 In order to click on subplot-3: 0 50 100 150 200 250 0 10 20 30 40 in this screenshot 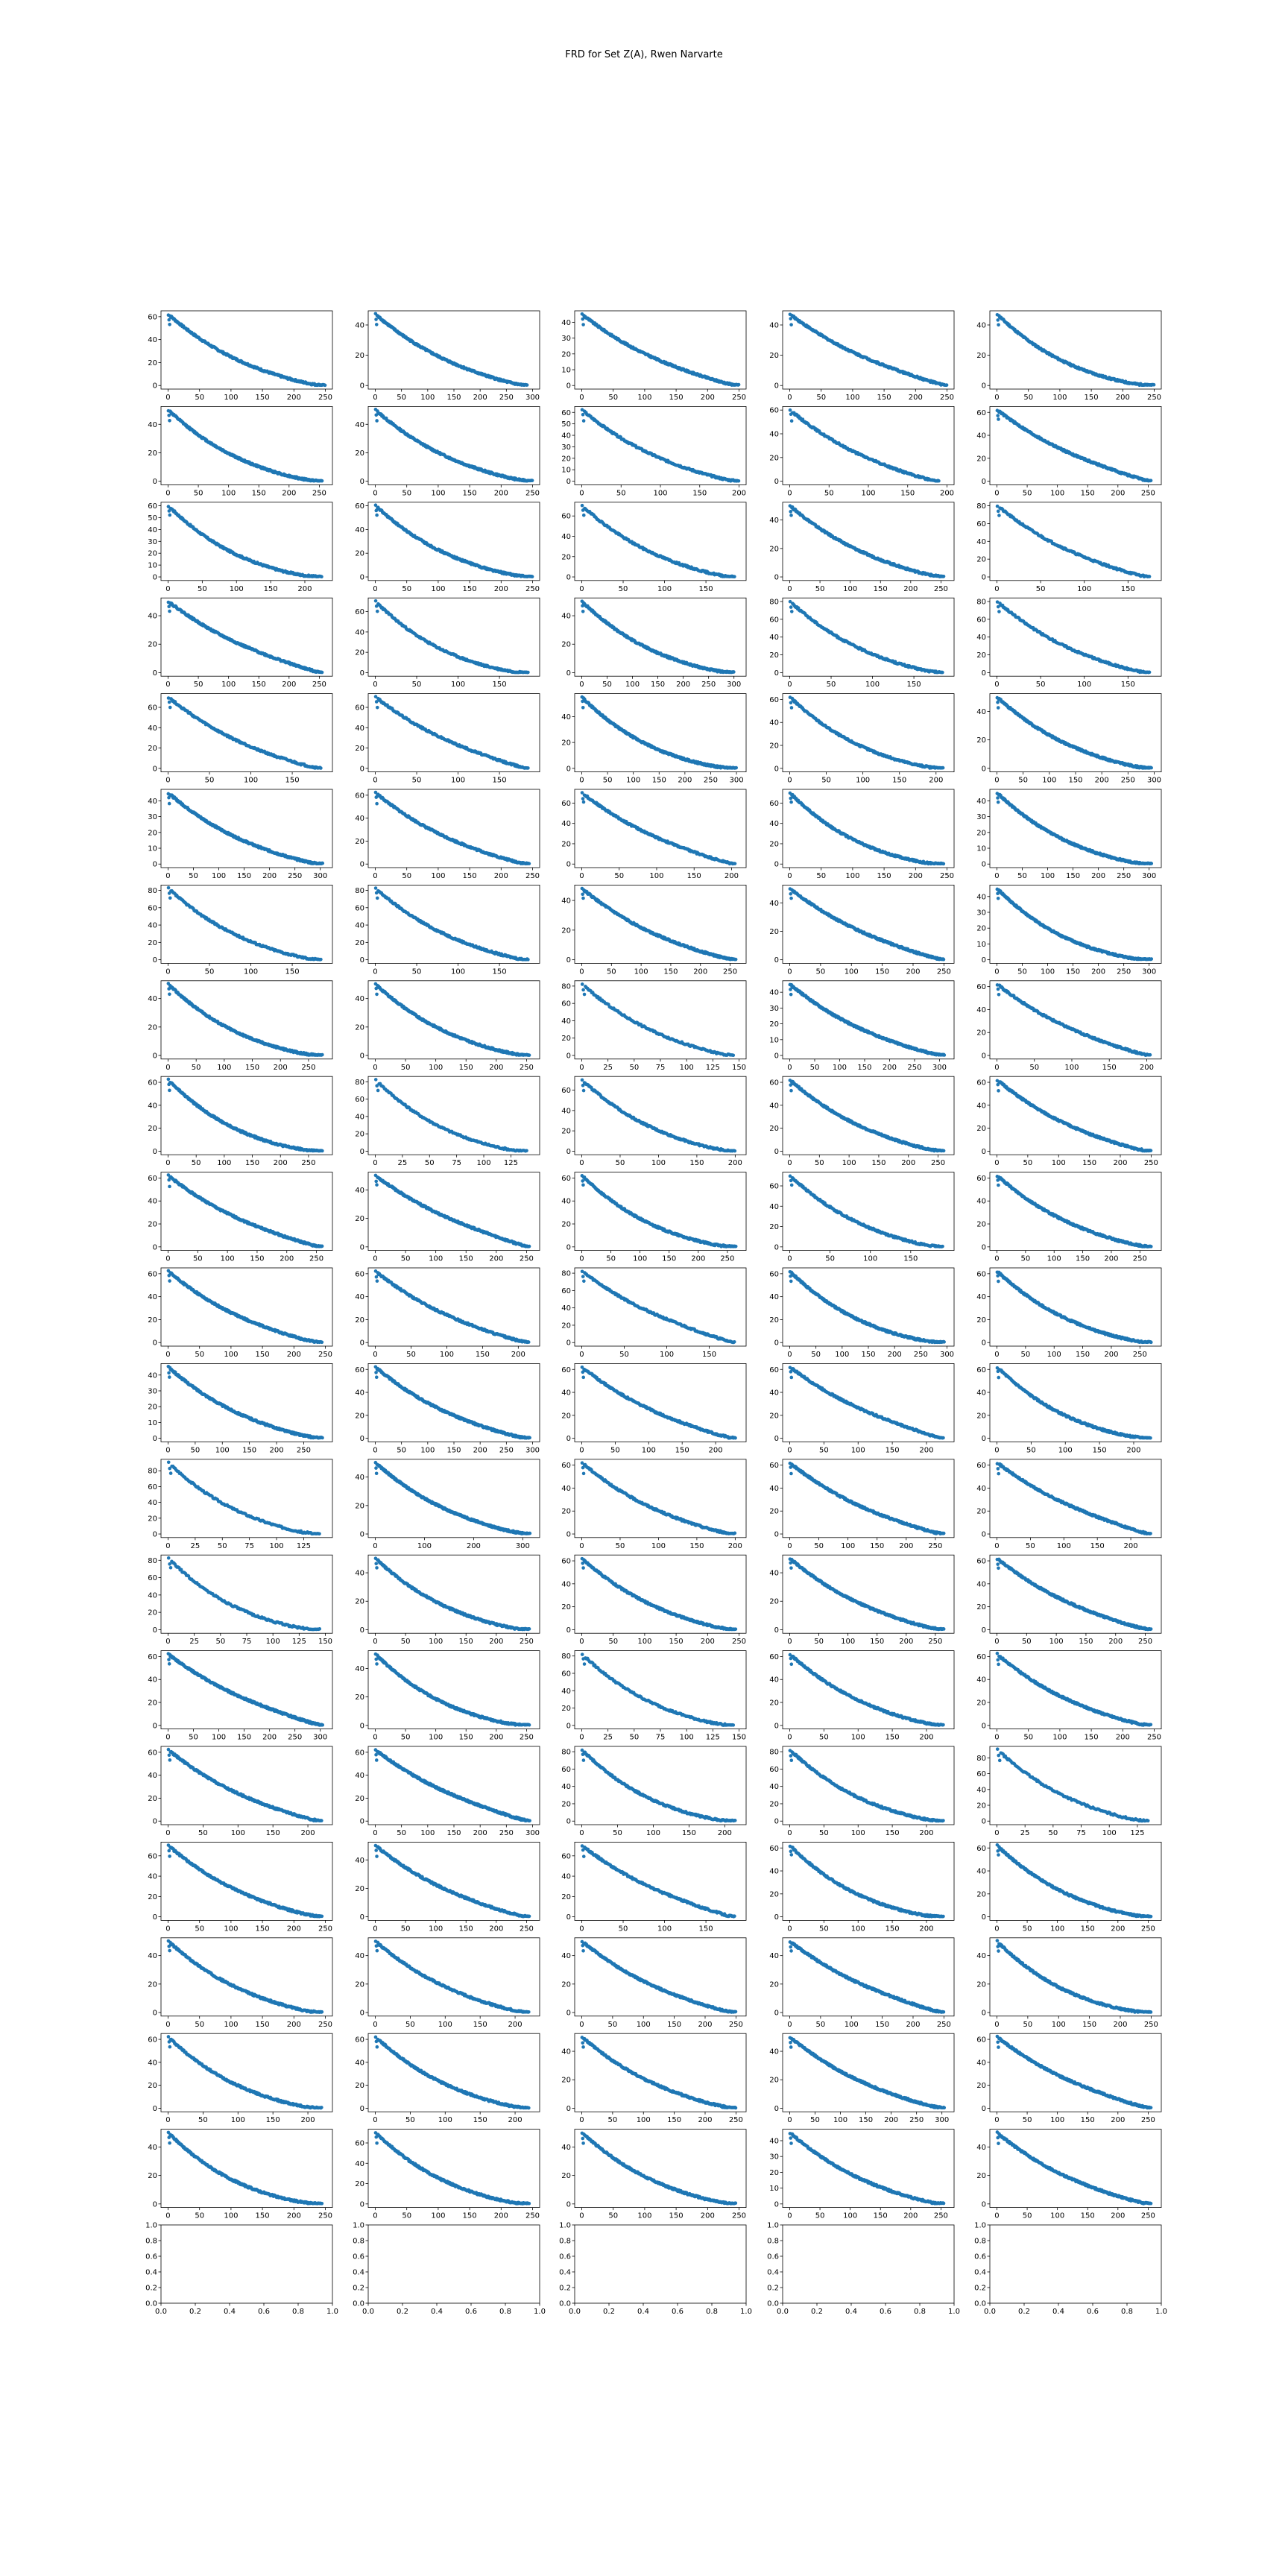, I will do `click(653, 356)`.